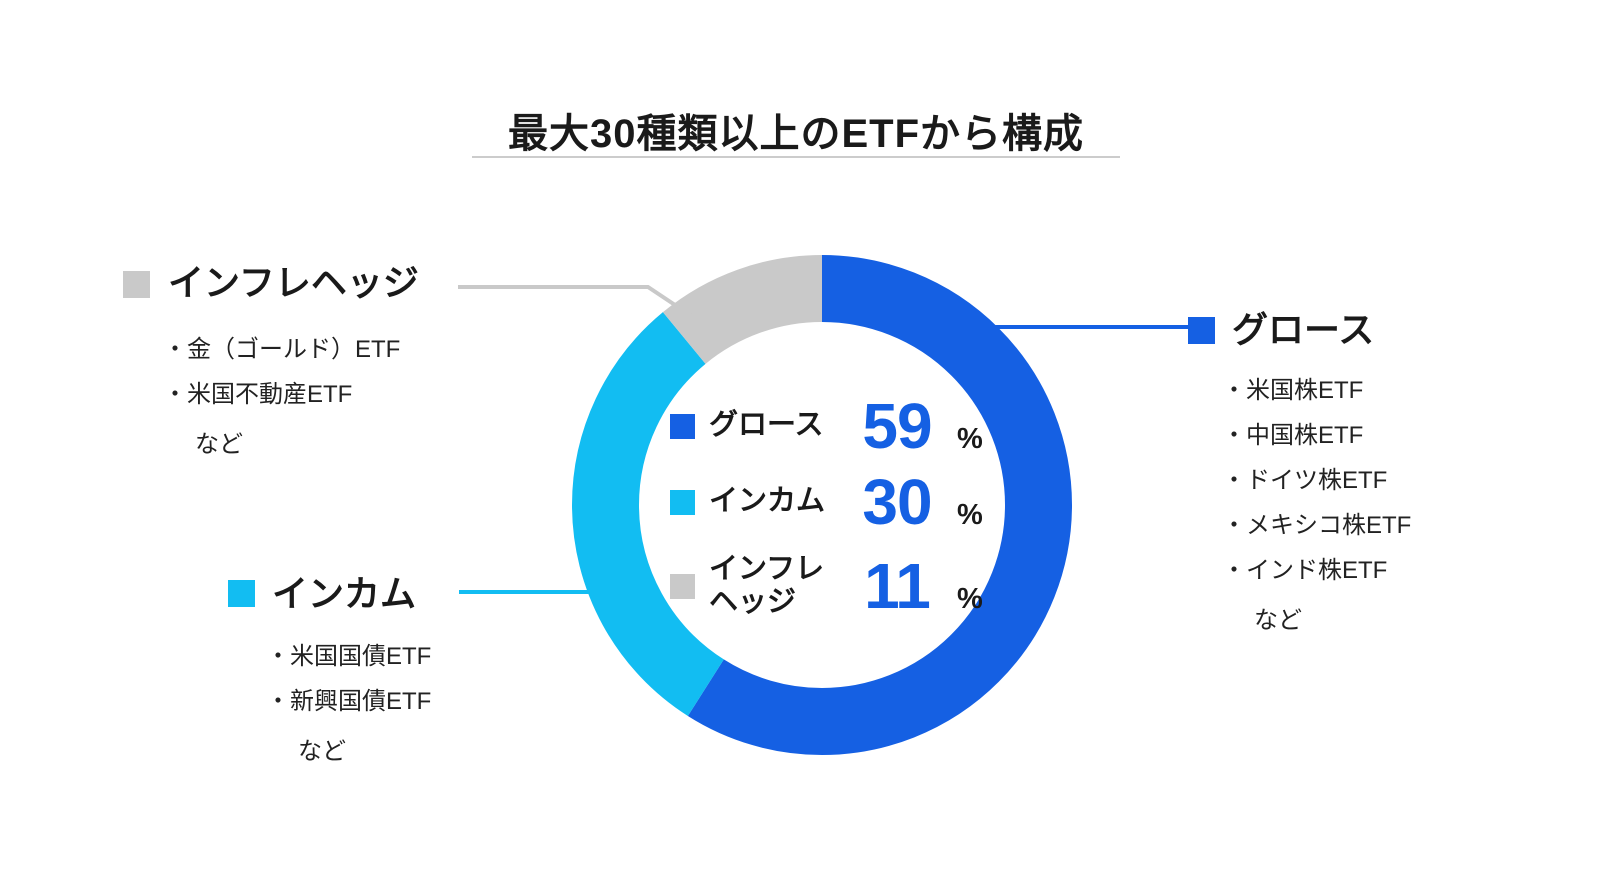 This screenshot has height=874, width=1604. What do you see at coordinates (796, 157) in the screenshot?
I see `title-underline` at bounding box center [796, 157].